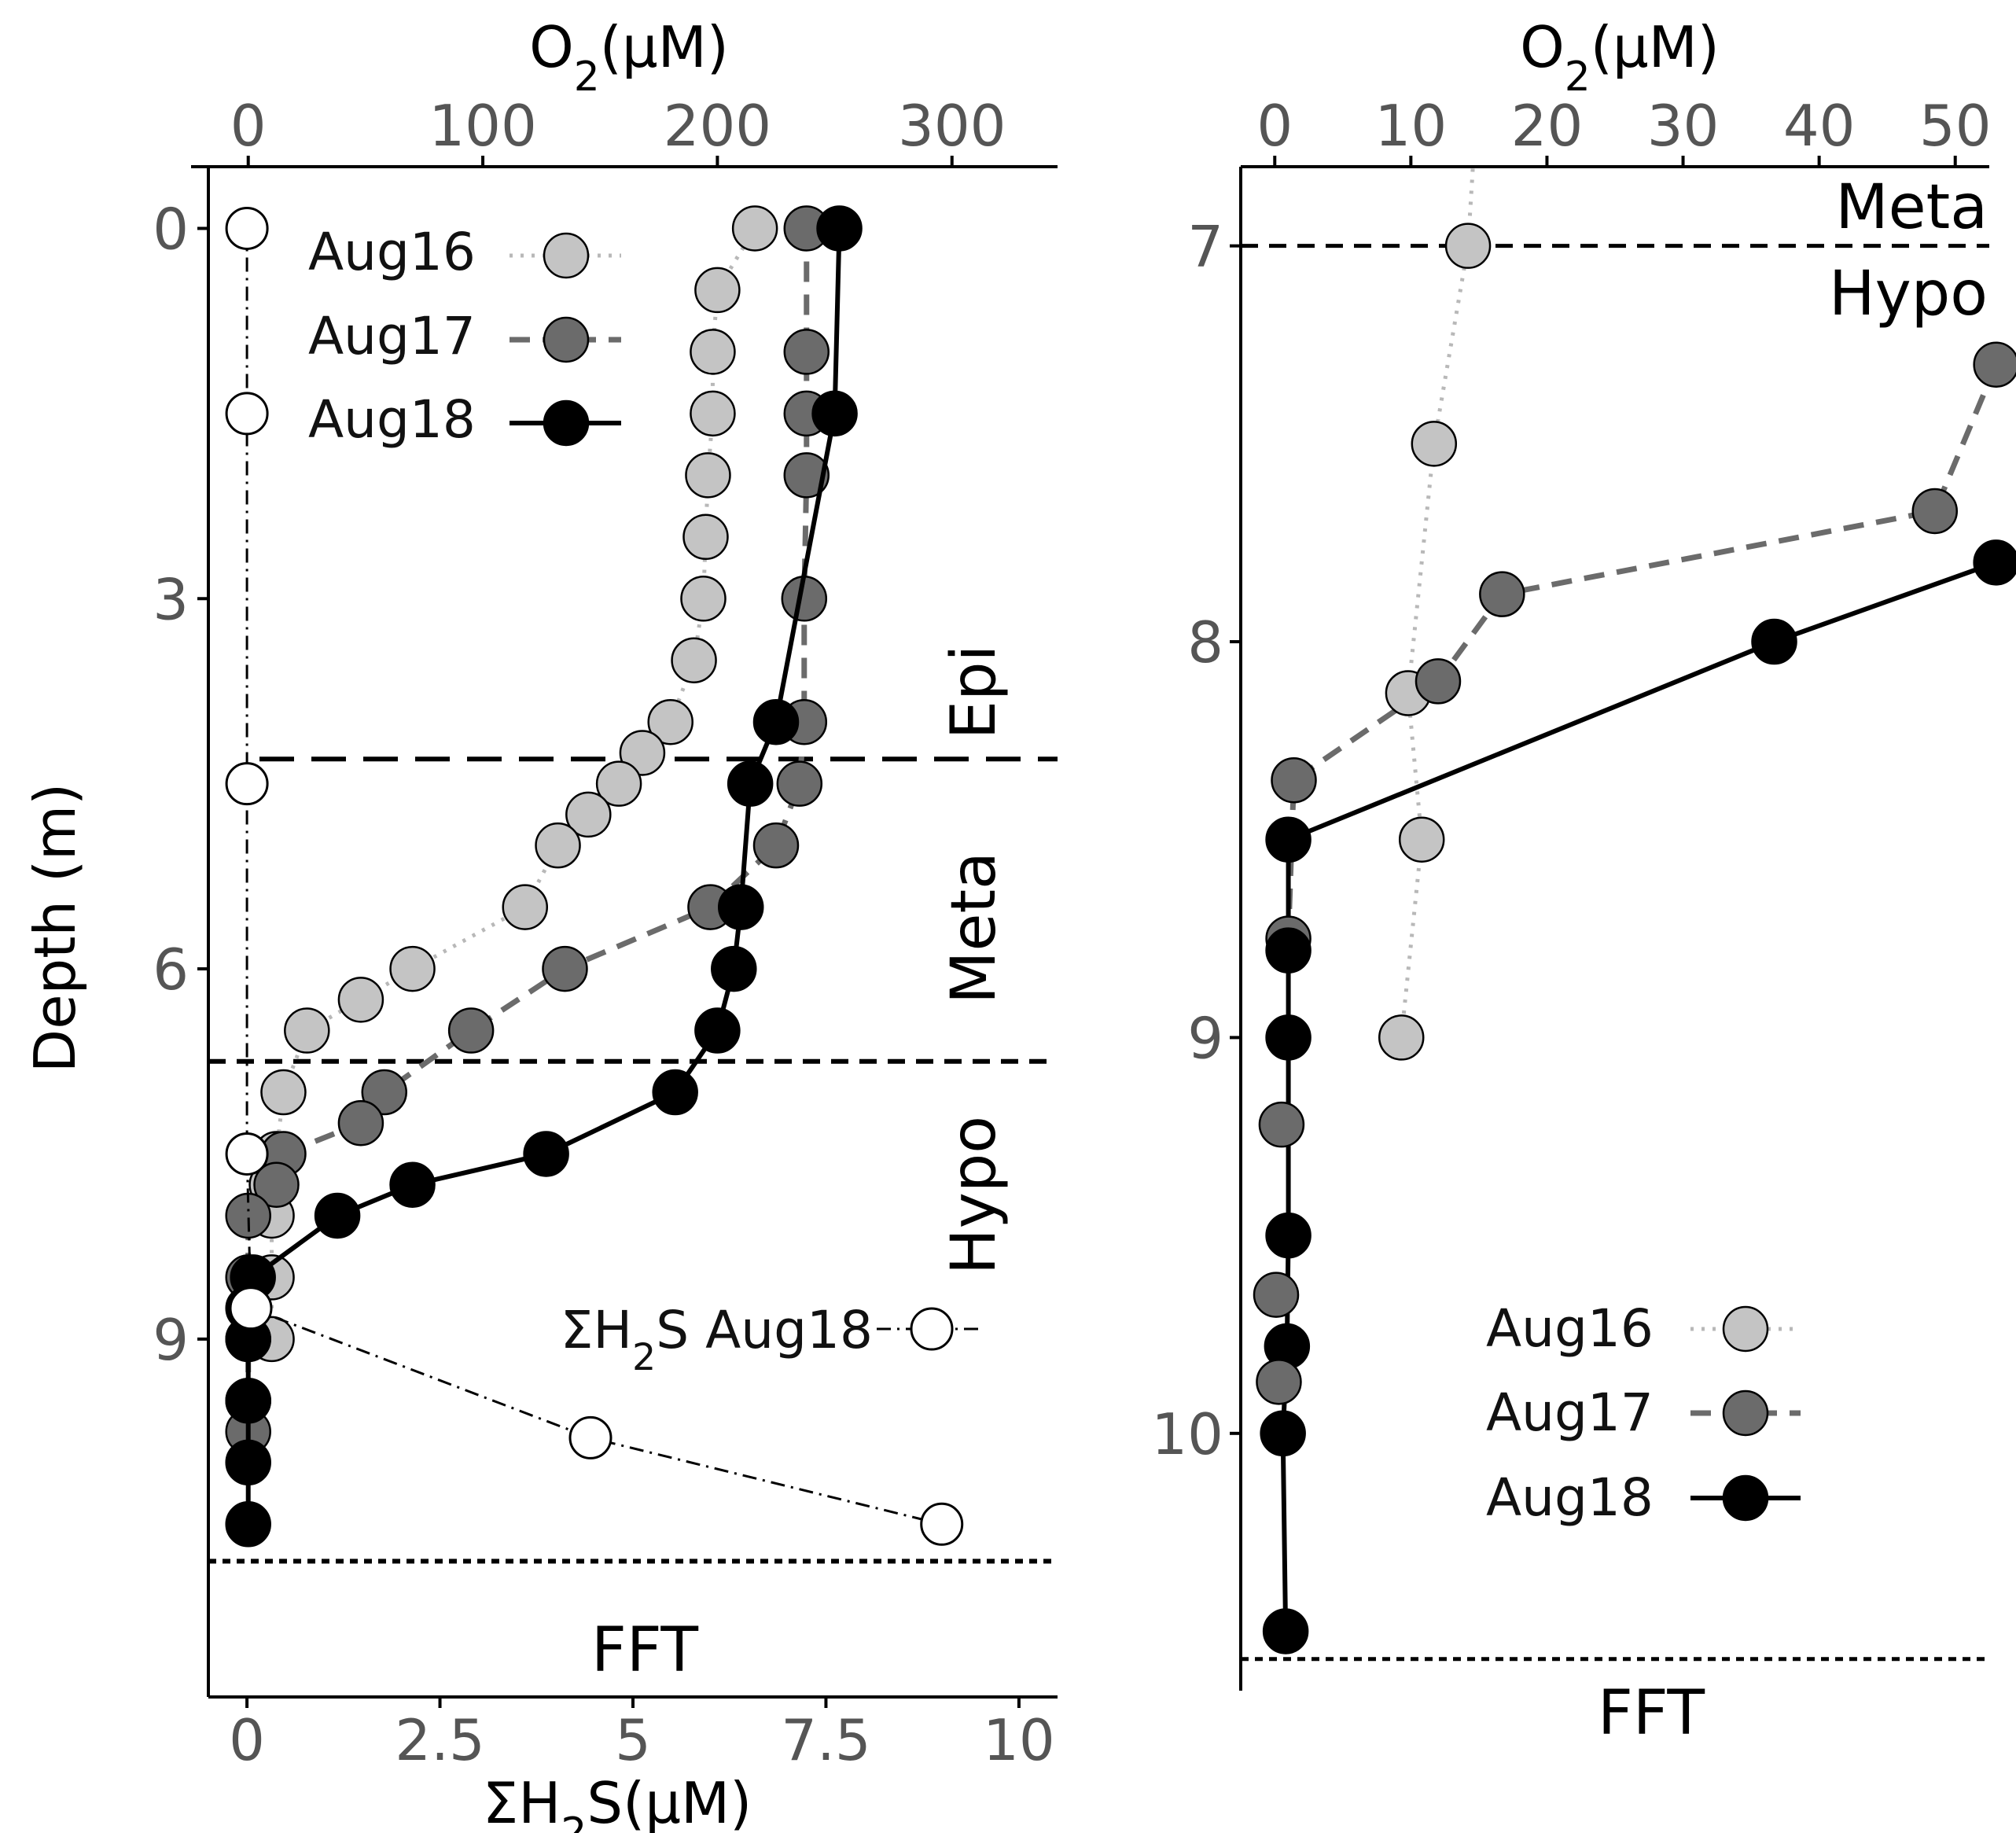 The height and width of the screenshot is (1833, 2016). I want to click on legend: Aug16 Aug17 Aug18, so click(1643, 1413).